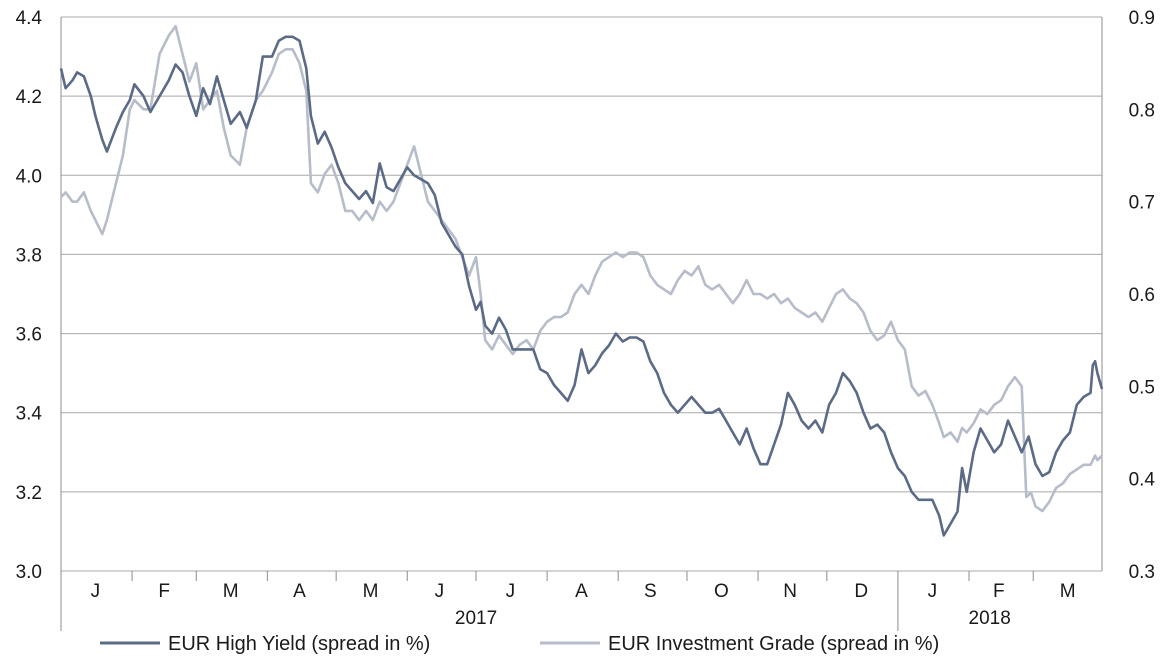 This screenshot has width=1164, height=664. I want to click on right-tick-label: 0.6, so click(1142, 295).